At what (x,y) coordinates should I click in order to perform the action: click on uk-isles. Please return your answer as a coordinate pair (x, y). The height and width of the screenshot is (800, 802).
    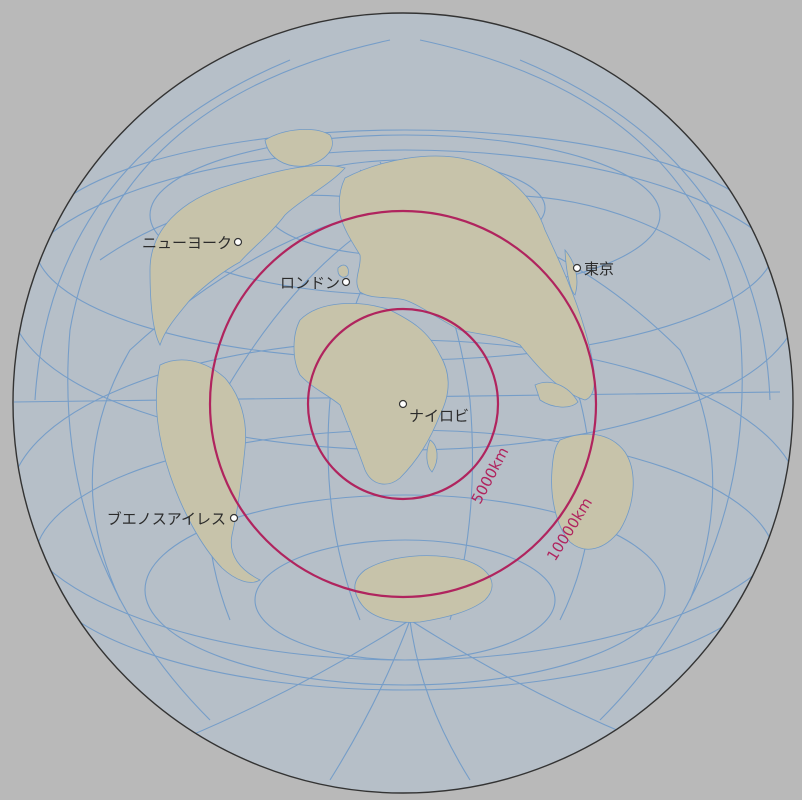
    Looking at the image, I should click on (343, 271).